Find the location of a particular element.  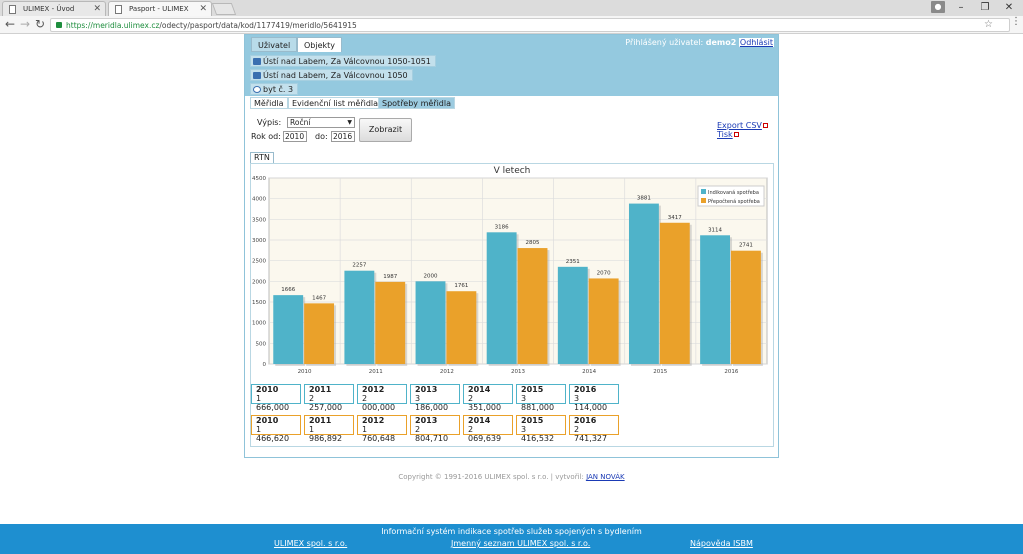

forward-arrow-icon: → is located at coordinates (25, 24).